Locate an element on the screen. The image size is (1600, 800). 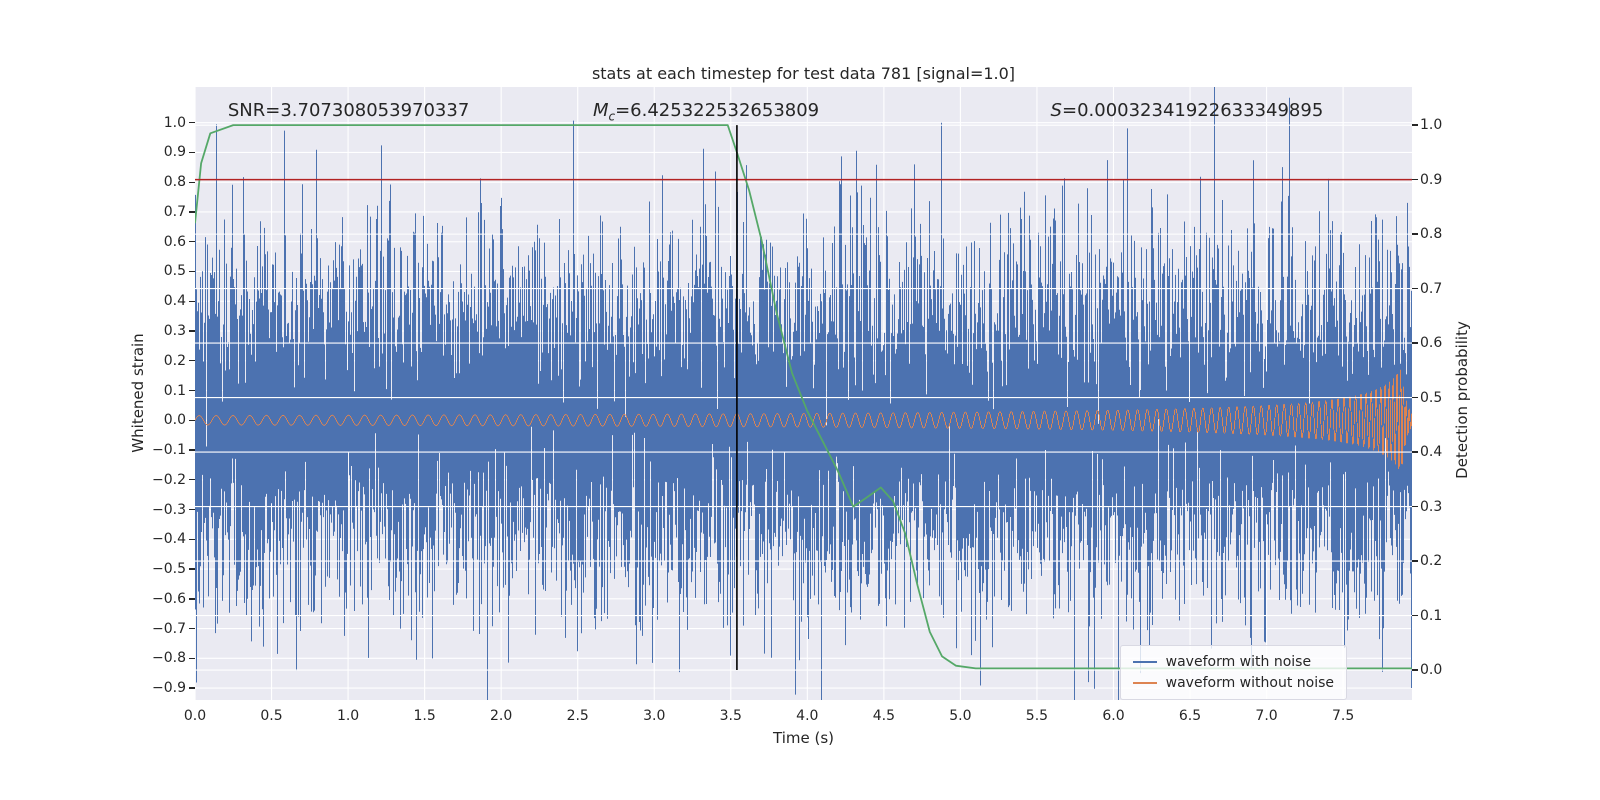
annotation-value: =3.707308053970337 is located at coordinates (367, 110).